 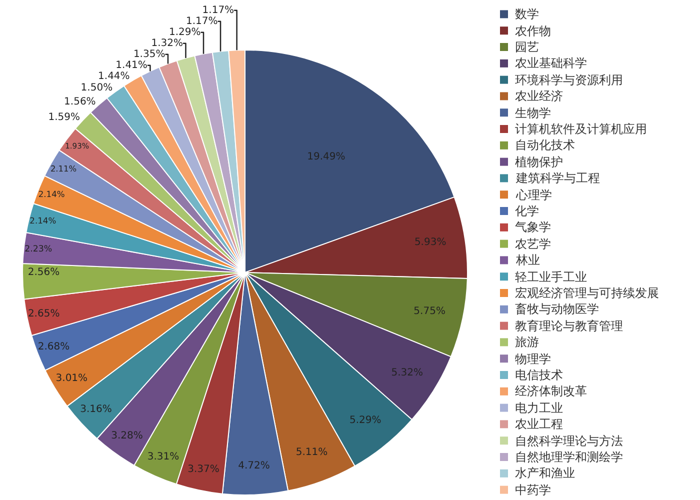 What do you see at coordinates (539, 424) in the screenshot?
I see `legend-label: 农业工程` at bounding box center [539, 424].